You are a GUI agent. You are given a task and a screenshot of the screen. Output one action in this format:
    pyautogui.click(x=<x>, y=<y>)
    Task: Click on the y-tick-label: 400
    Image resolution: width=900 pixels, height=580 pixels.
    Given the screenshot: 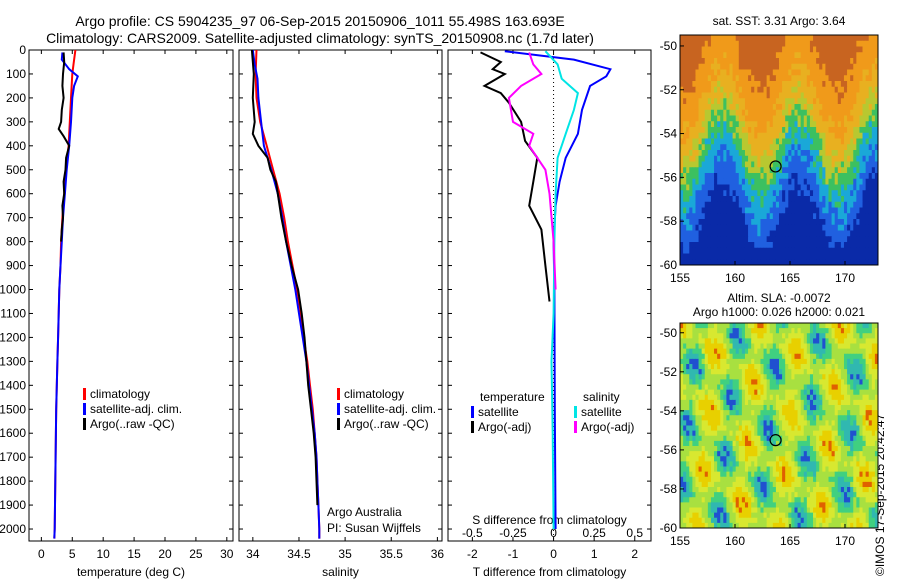 What is the action you would take?
    pyautogui.click(x=16, y=146)
    